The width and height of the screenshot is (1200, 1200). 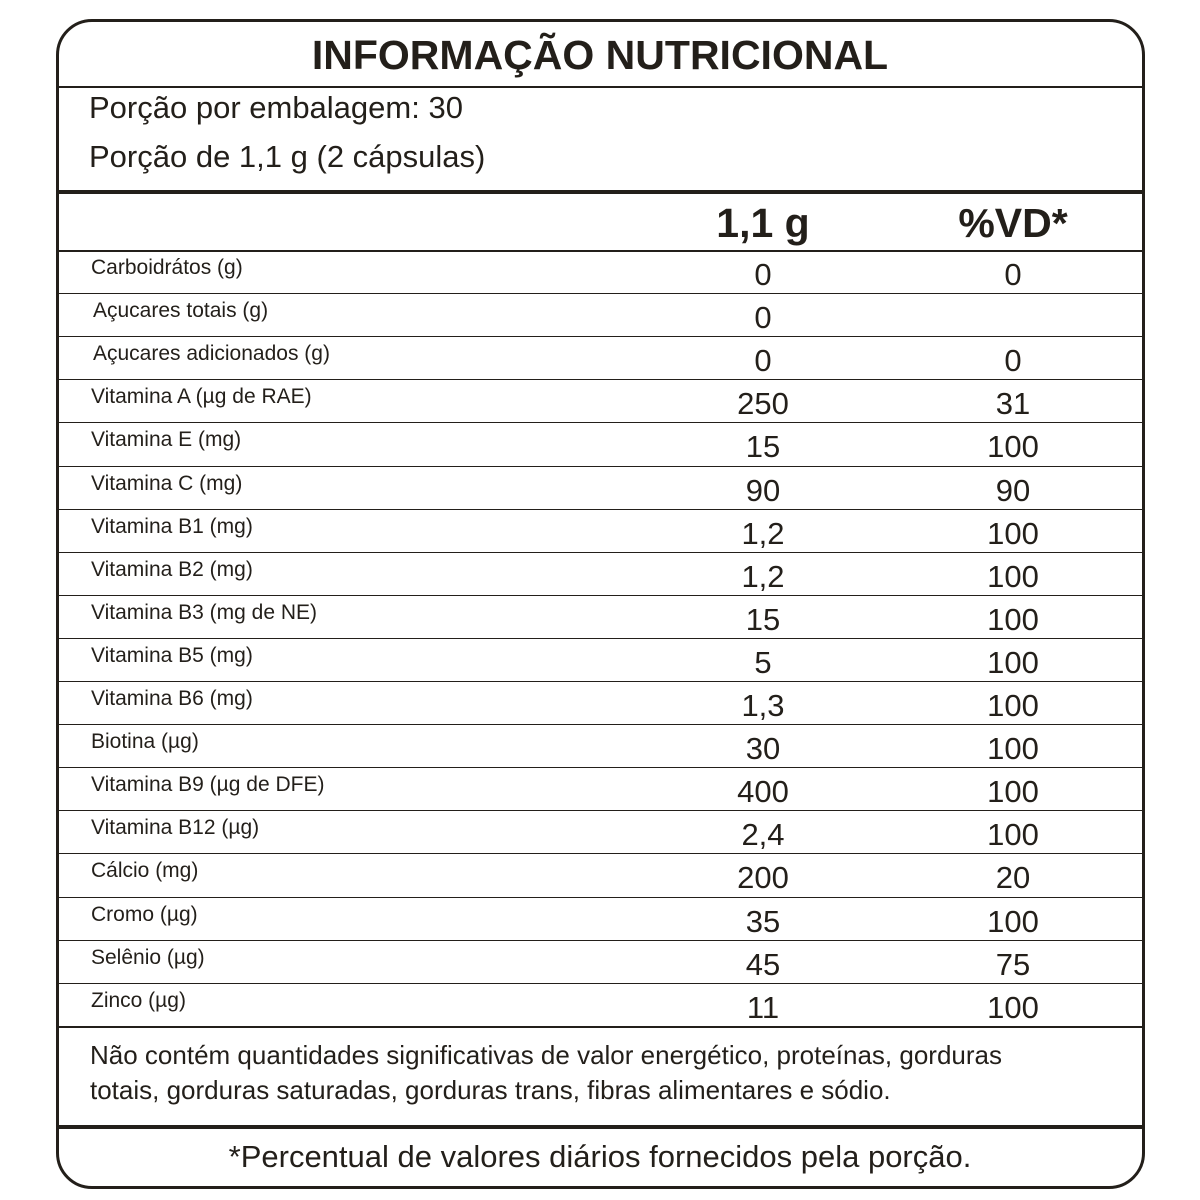 What do you see at coordinates (763, 878) in the screenshot?
I see `amount: 200` at bounding box center [763, 878].